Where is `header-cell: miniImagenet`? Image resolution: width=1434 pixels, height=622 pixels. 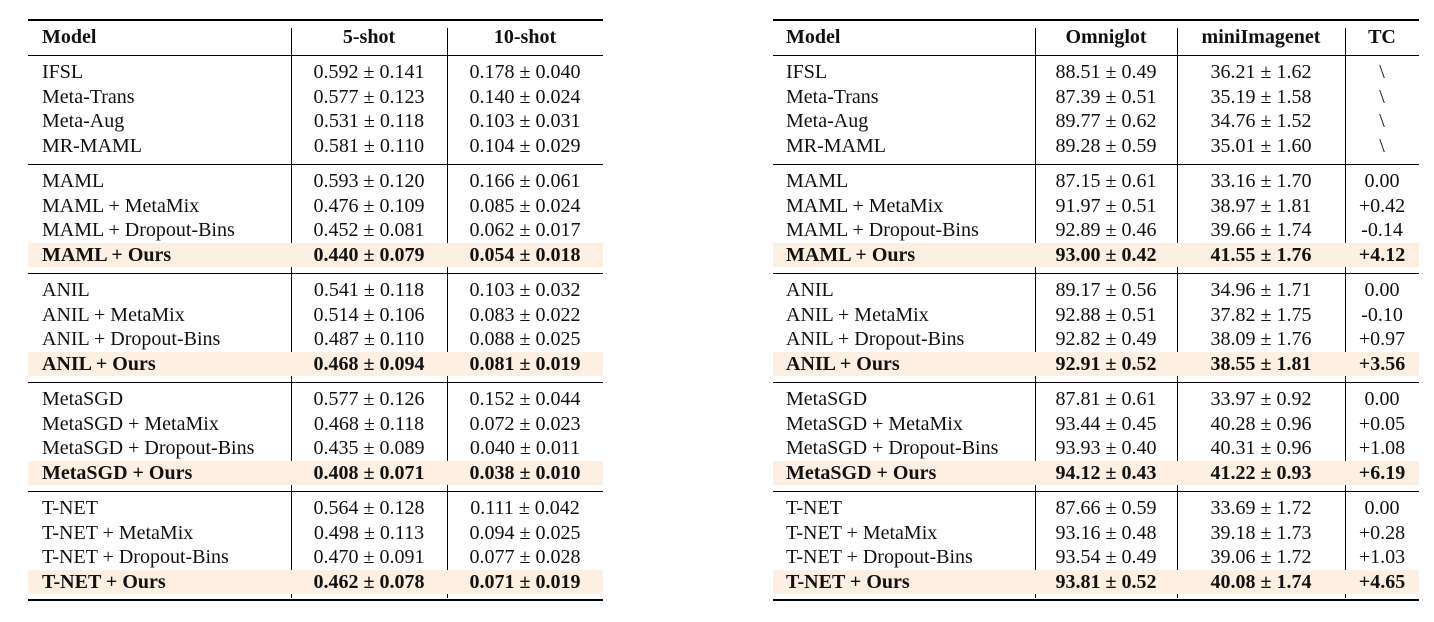
header-cell: miniImagenet is located at coordinates (1261, 37).